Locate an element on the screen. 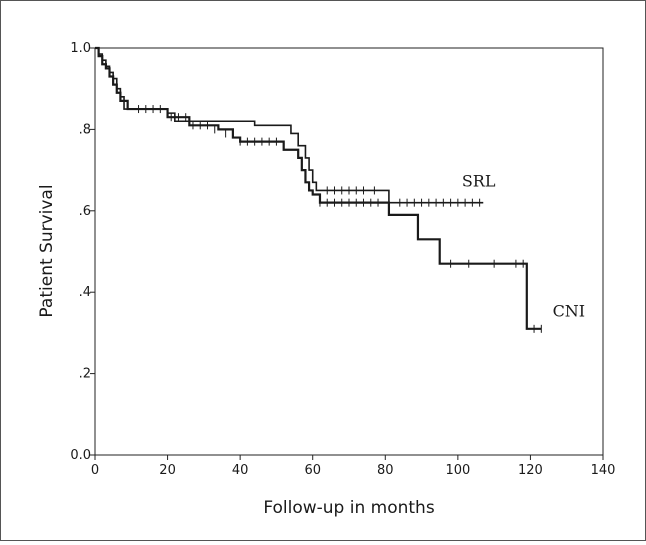 This screenshot has height=545, width=646. x-tick-label: 40 is located at coordinates (240, 470).